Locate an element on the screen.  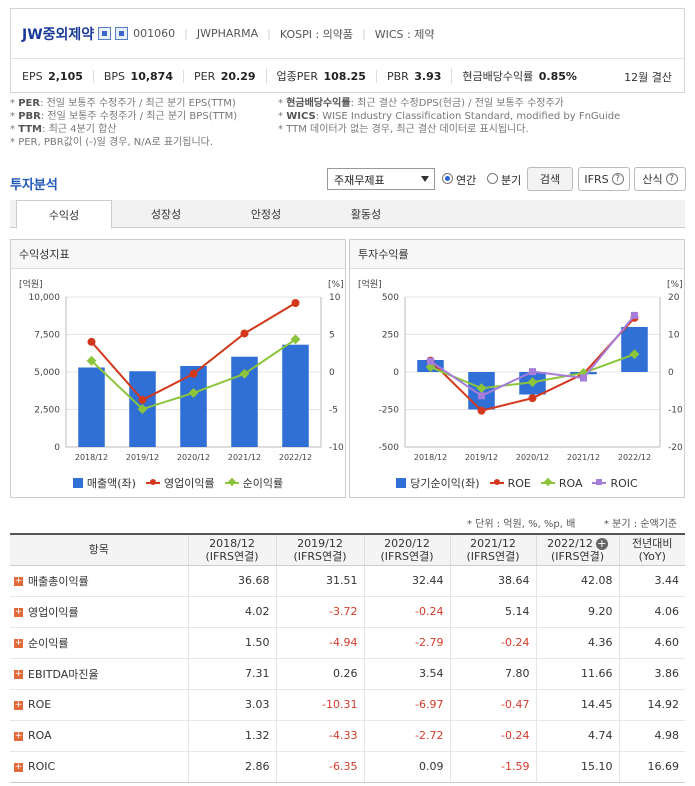
row-label: 매출총이익률 is located at coordinates (58, 581).